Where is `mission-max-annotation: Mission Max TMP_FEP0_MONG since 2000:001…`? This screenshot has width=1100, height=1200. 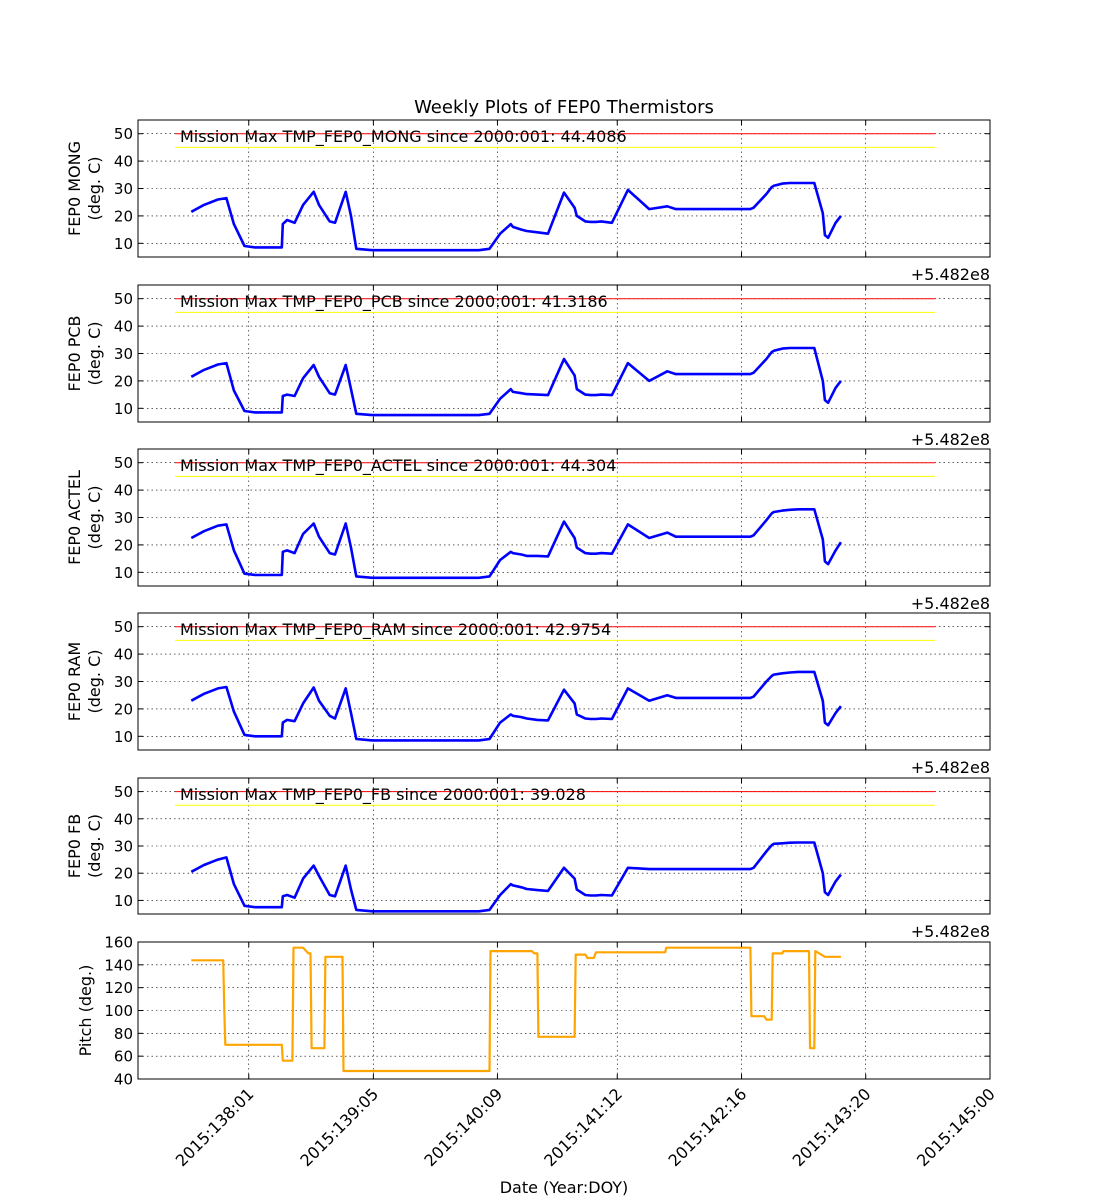
mission-max-annotation: Mission Max TMP_FEP0_MONG since 2000:001… is located at coordinates (403, 137).